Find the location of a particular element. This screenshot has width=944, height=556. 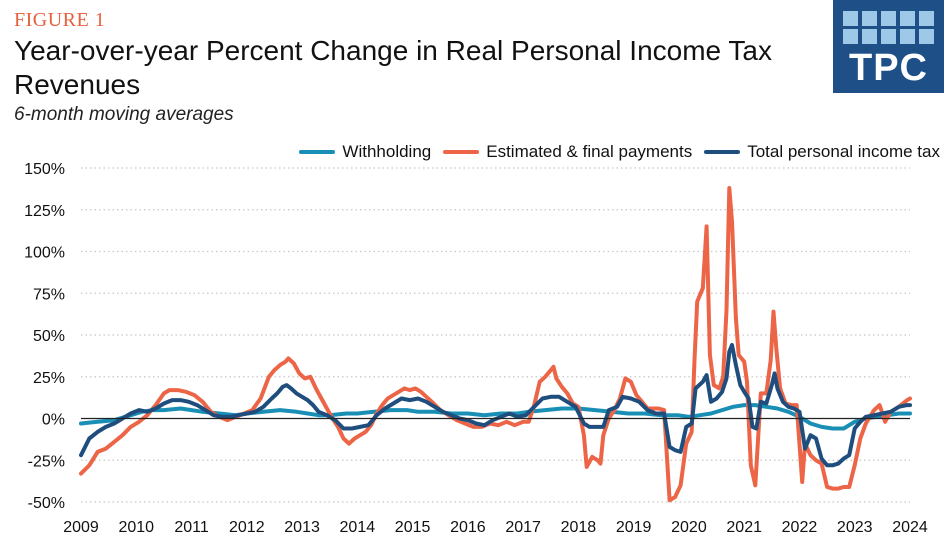

legend-item-withholding: Withholding is located at coordinates (365, 152).